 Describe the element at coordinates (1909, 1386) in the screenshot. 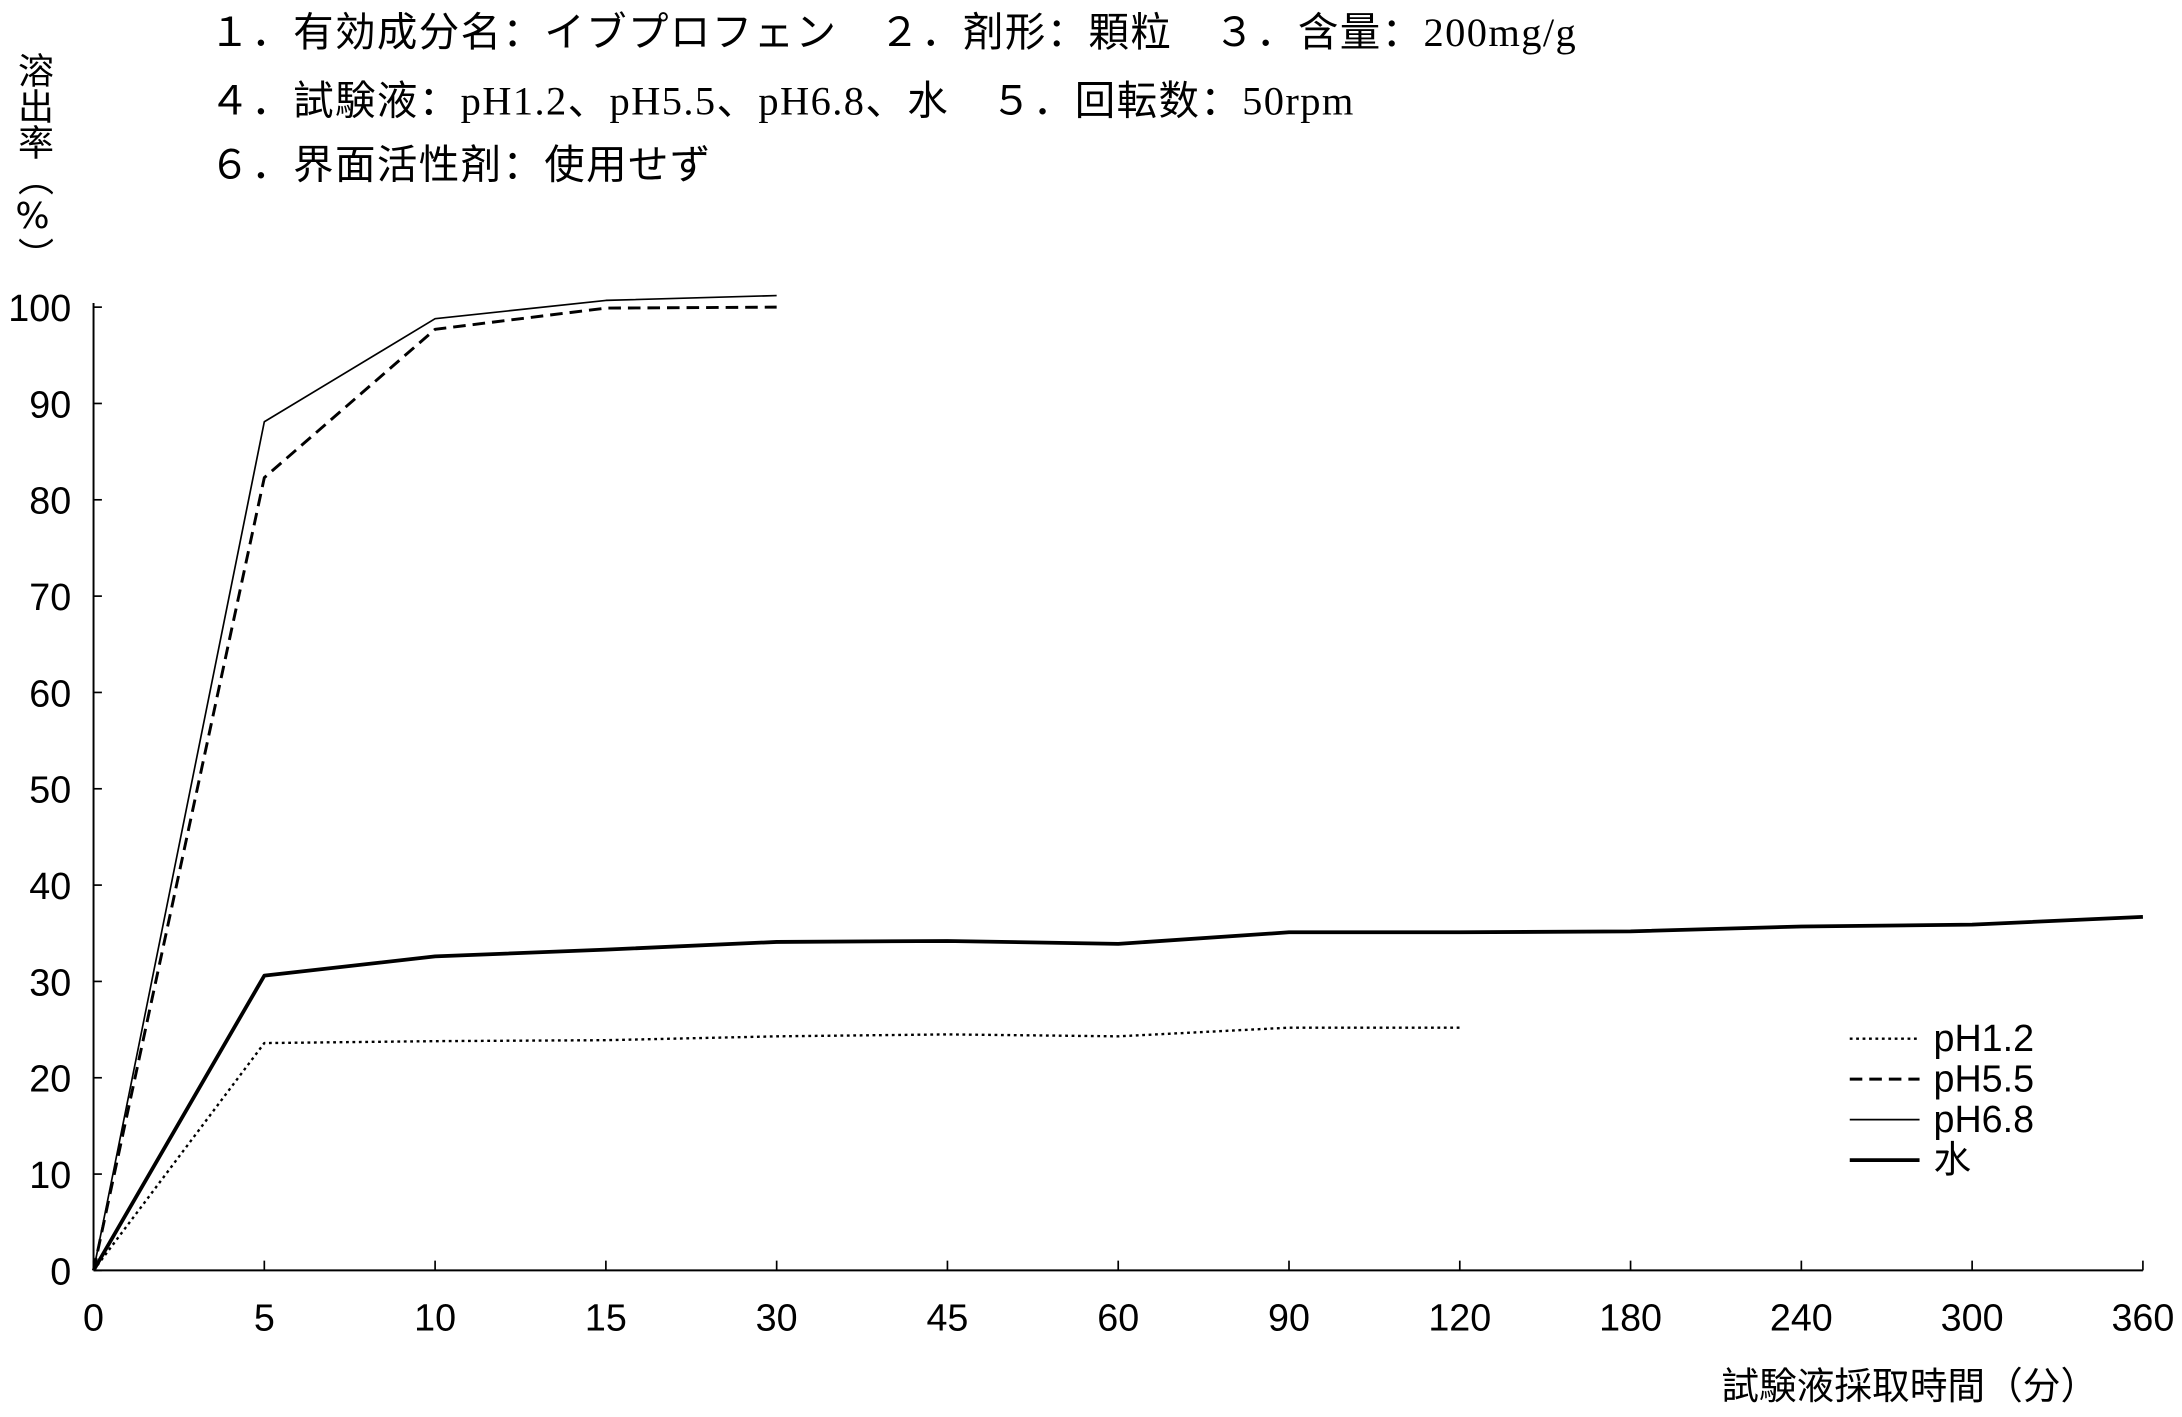

I see `x-axis-label: 試験液採取時間（分）` at that location.